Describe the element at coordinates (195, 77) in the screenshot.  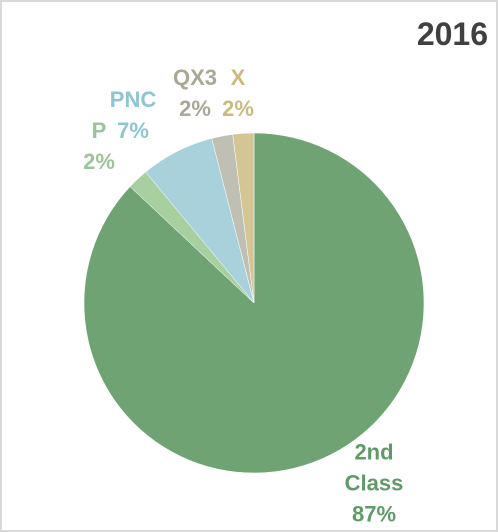
I see `category-label: QX3` at that location.